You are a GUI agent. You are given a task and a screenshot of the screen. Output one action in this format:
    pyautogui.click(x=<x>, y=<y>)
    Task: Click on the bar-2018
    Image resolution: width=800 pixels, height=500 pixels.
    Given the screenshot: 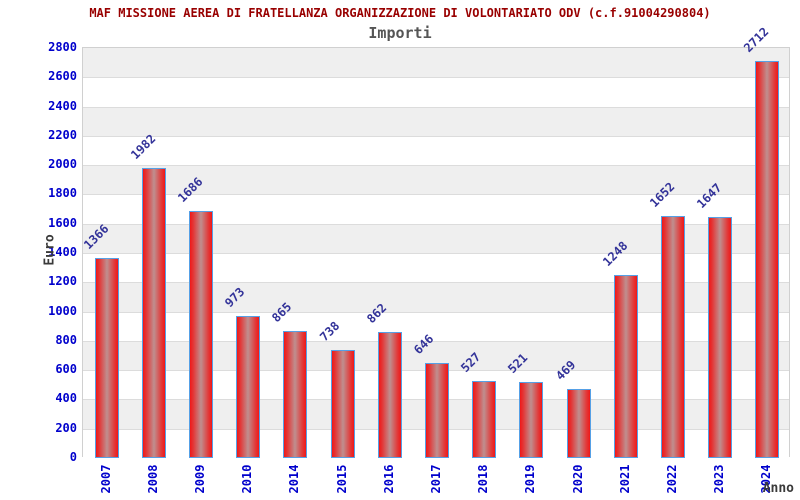 What is the action you would take?
    pyautogui.click(x=484, y=419)
    